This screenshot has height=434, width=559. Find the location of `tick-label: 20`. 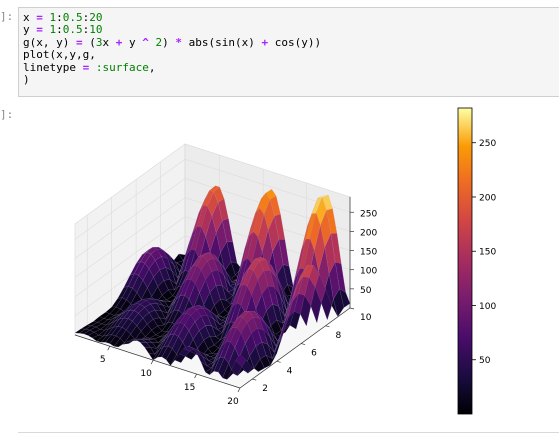

tick-label: 20 is located at coordinates (233, 402).